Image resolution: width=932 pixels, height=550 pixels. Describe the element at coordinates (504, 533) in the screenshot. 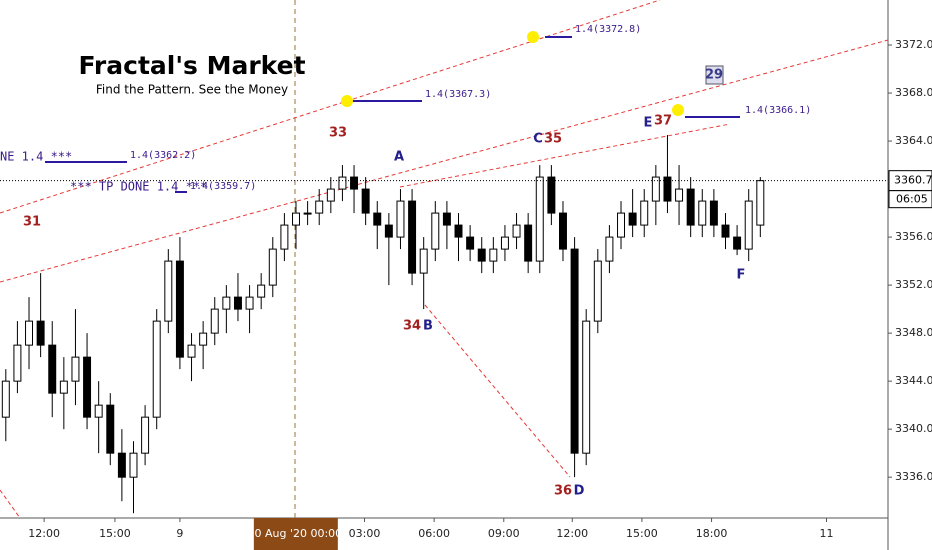

I see `x-tick-label: 09:00` at that location.